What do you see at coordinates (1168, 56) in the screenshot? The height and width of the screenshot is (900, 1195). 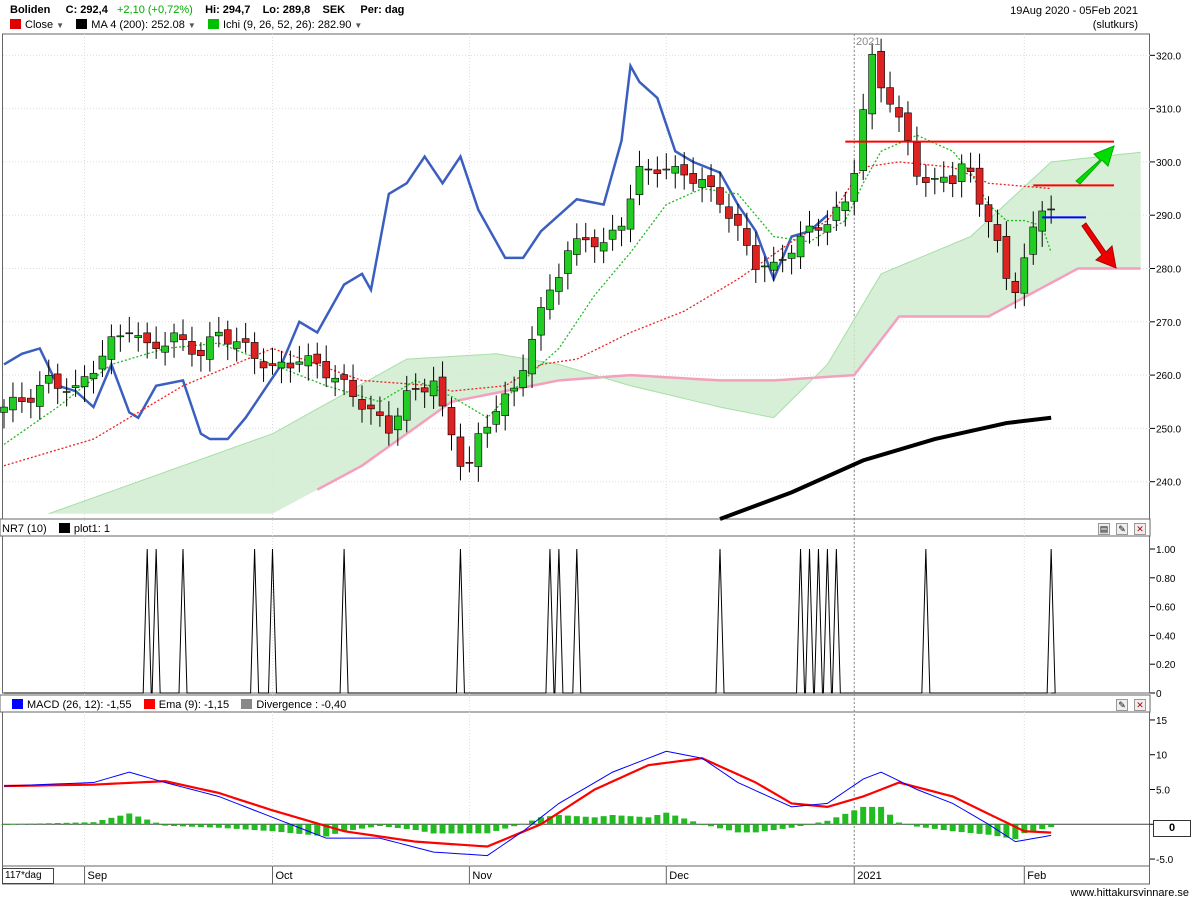 I see `y-tick-label: 320.0` at bounding box center [1168, 56].